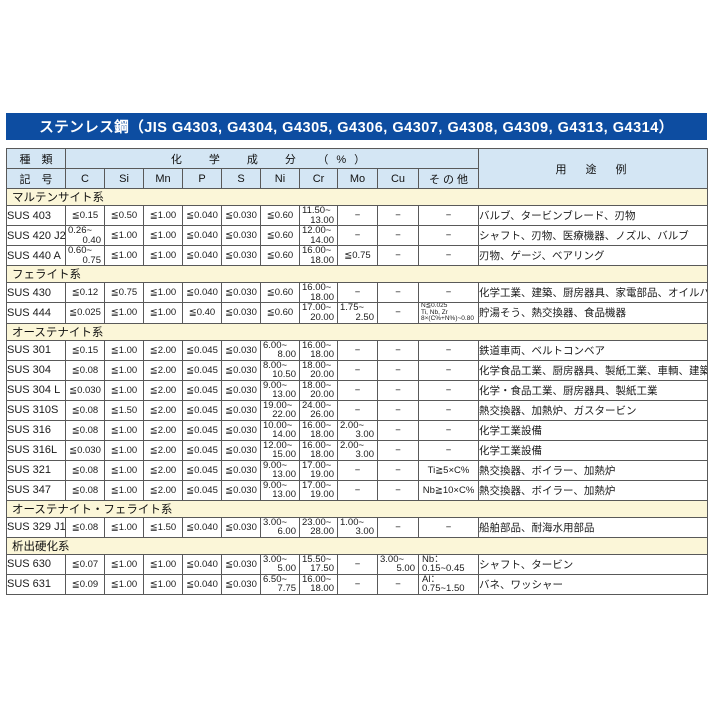 This screenshot has height=713, width=713. I want to click on usage-cell: 化学工業設備, so click(593, 450).